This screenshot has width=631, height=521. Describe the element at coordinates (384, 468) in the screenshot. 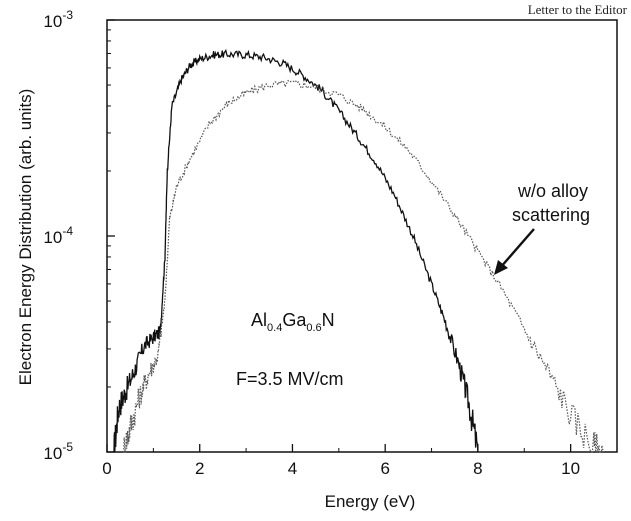

I see `x-tick-label: 6` at that location.